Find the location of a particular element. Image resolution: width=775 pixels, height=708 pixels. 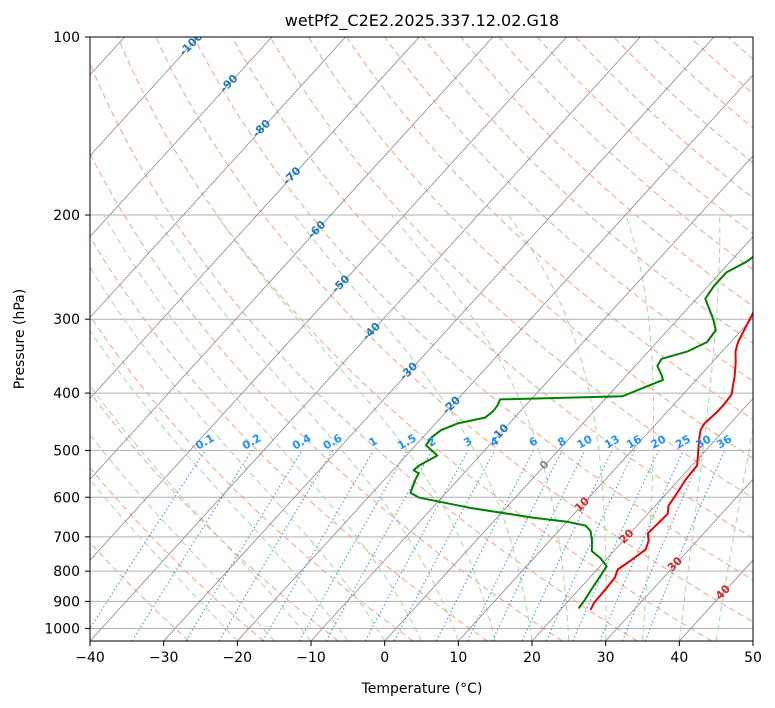

chart-title: wetPf2_C2E2.2025.337.12.02.G18 is located at coordinates (422, 21).